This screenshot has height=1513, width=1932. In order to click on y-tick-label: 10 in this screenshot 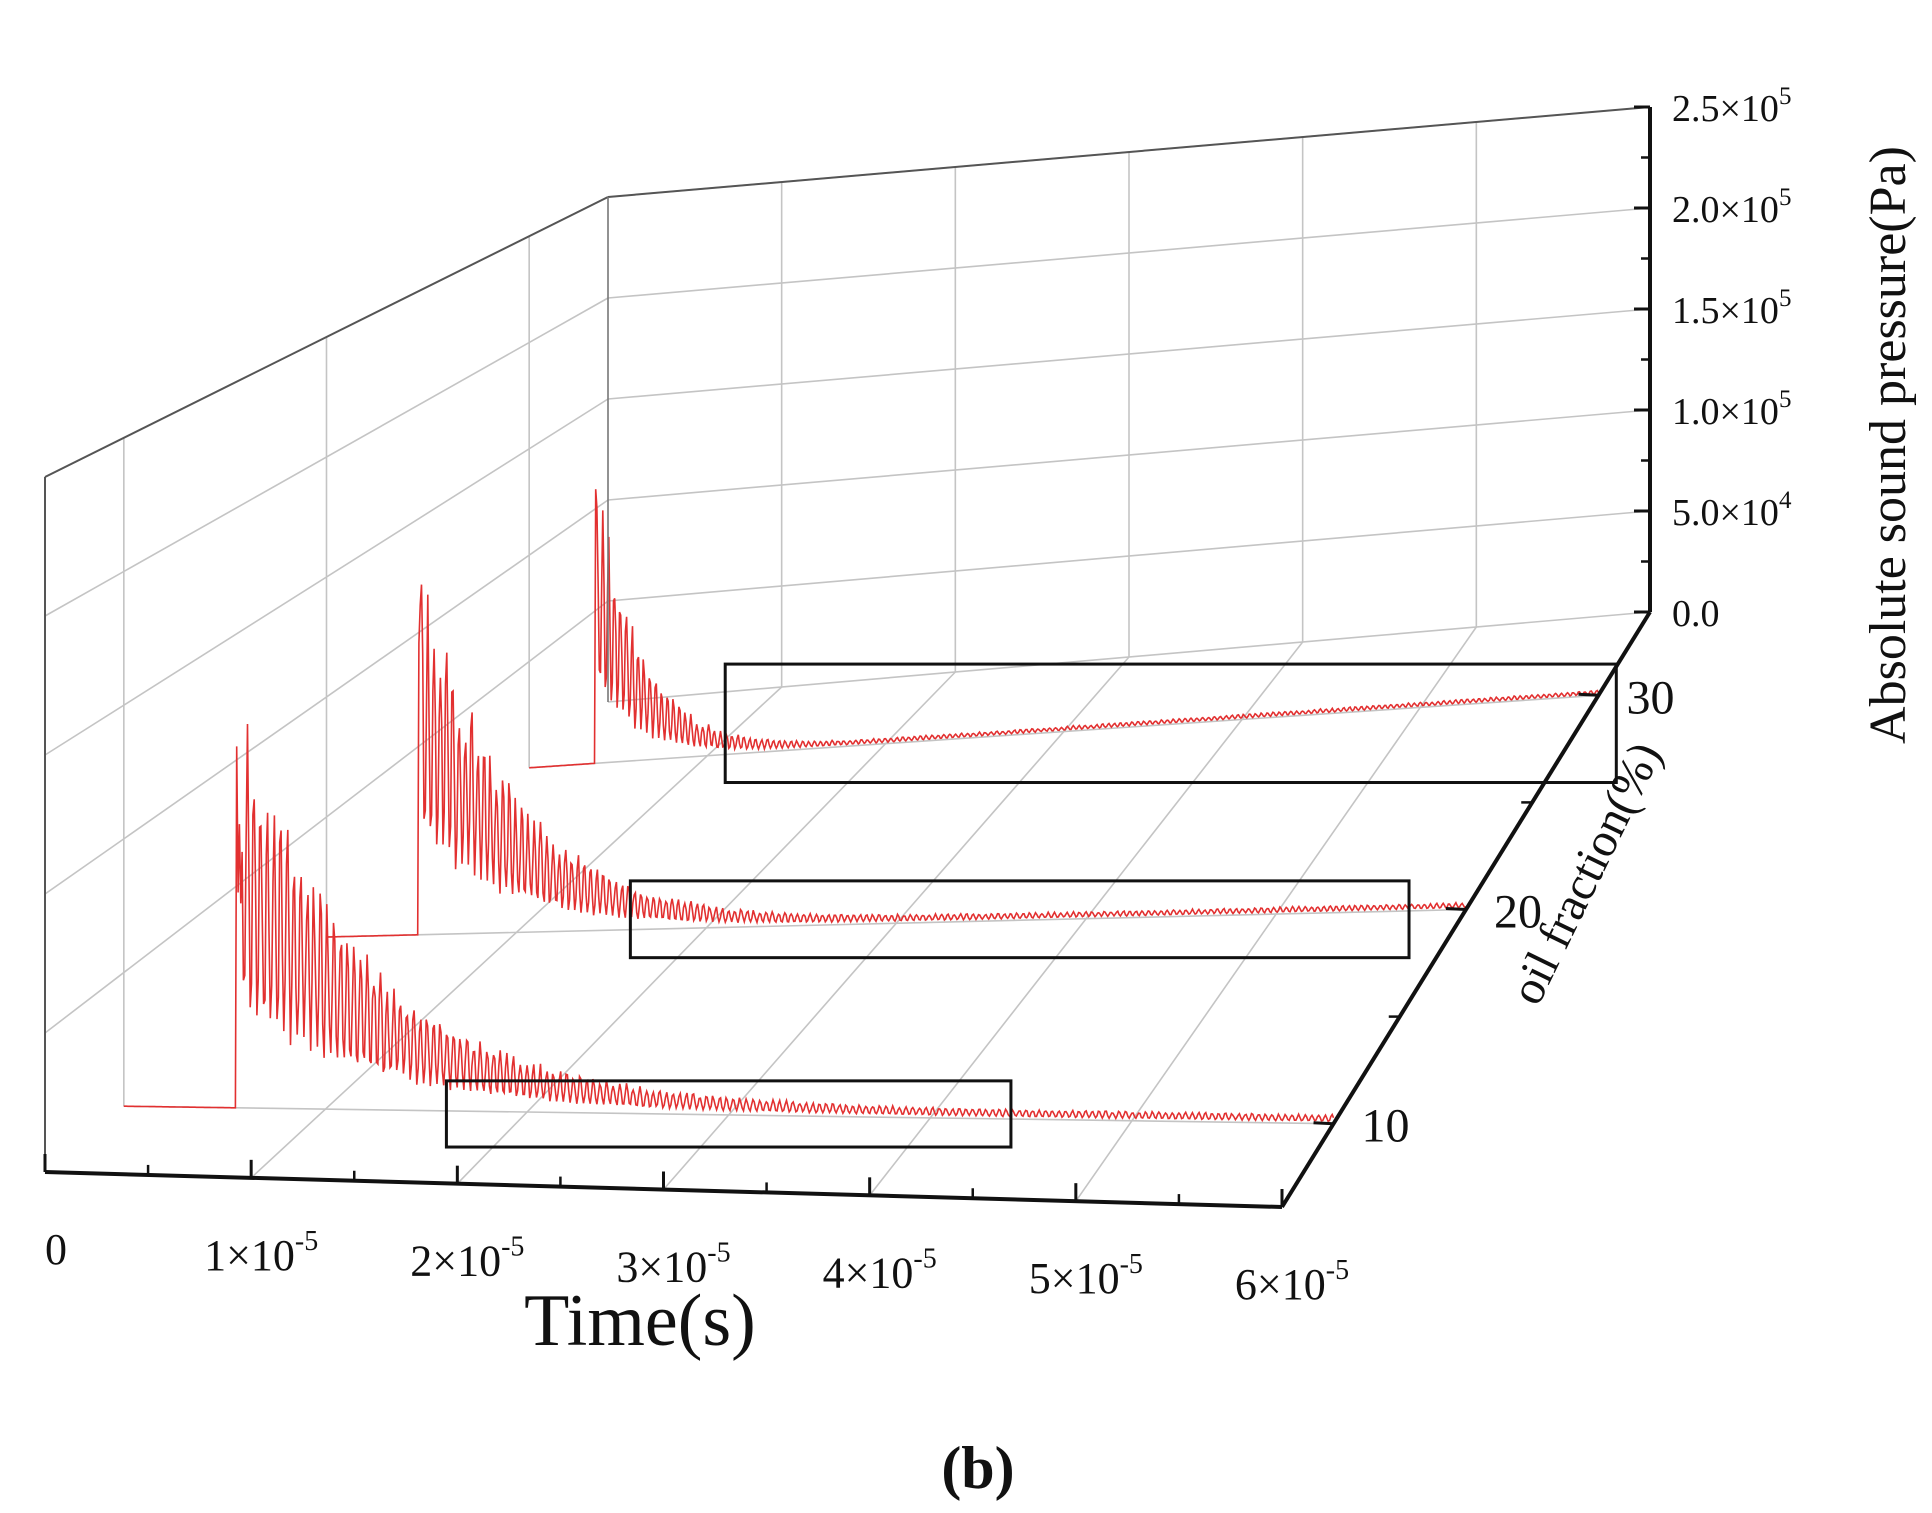, I will do `click(1386, 1126)`.